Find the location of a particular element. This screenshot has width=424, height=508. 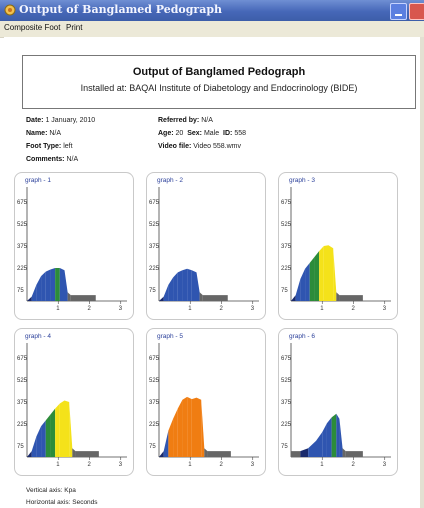

referred-row: Referred by: N/A is located at coordinates (185, 120).